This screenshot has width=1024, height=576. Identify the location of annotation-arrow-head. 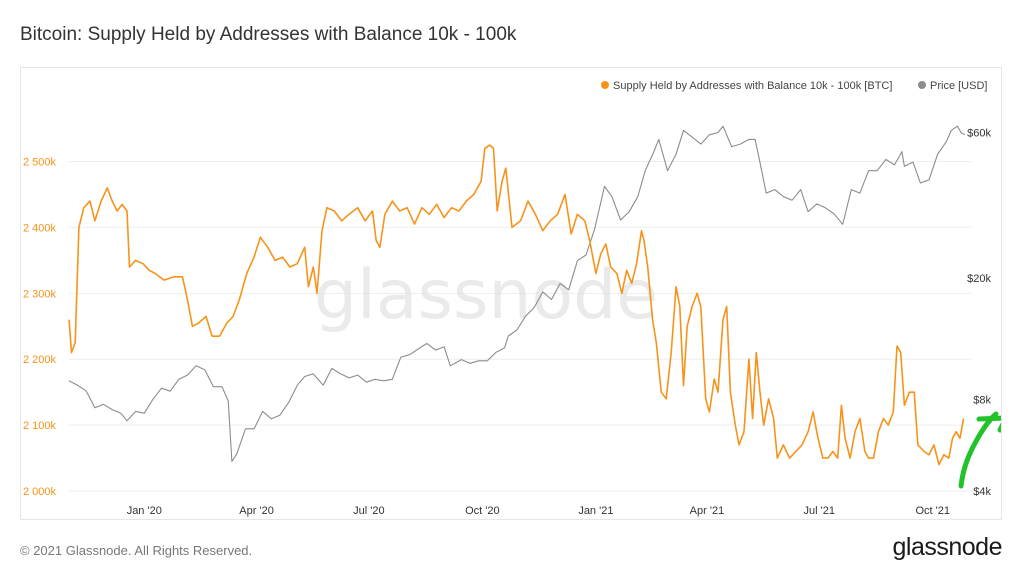
(988, 424).